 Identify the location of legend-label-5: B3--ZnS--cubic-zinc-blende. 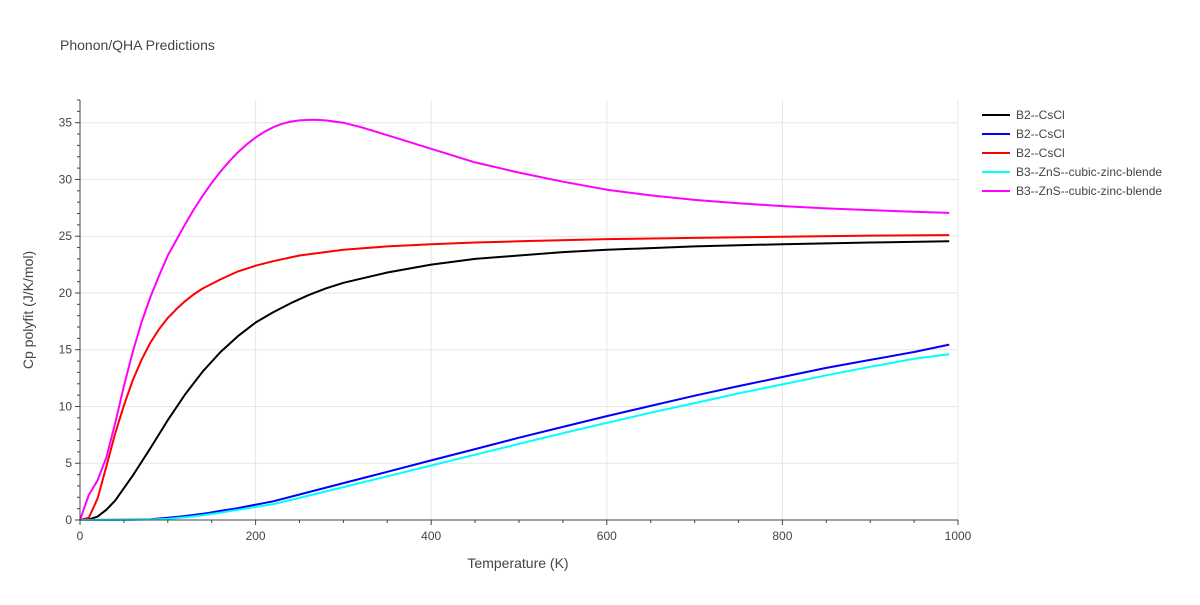
(1089, 191).